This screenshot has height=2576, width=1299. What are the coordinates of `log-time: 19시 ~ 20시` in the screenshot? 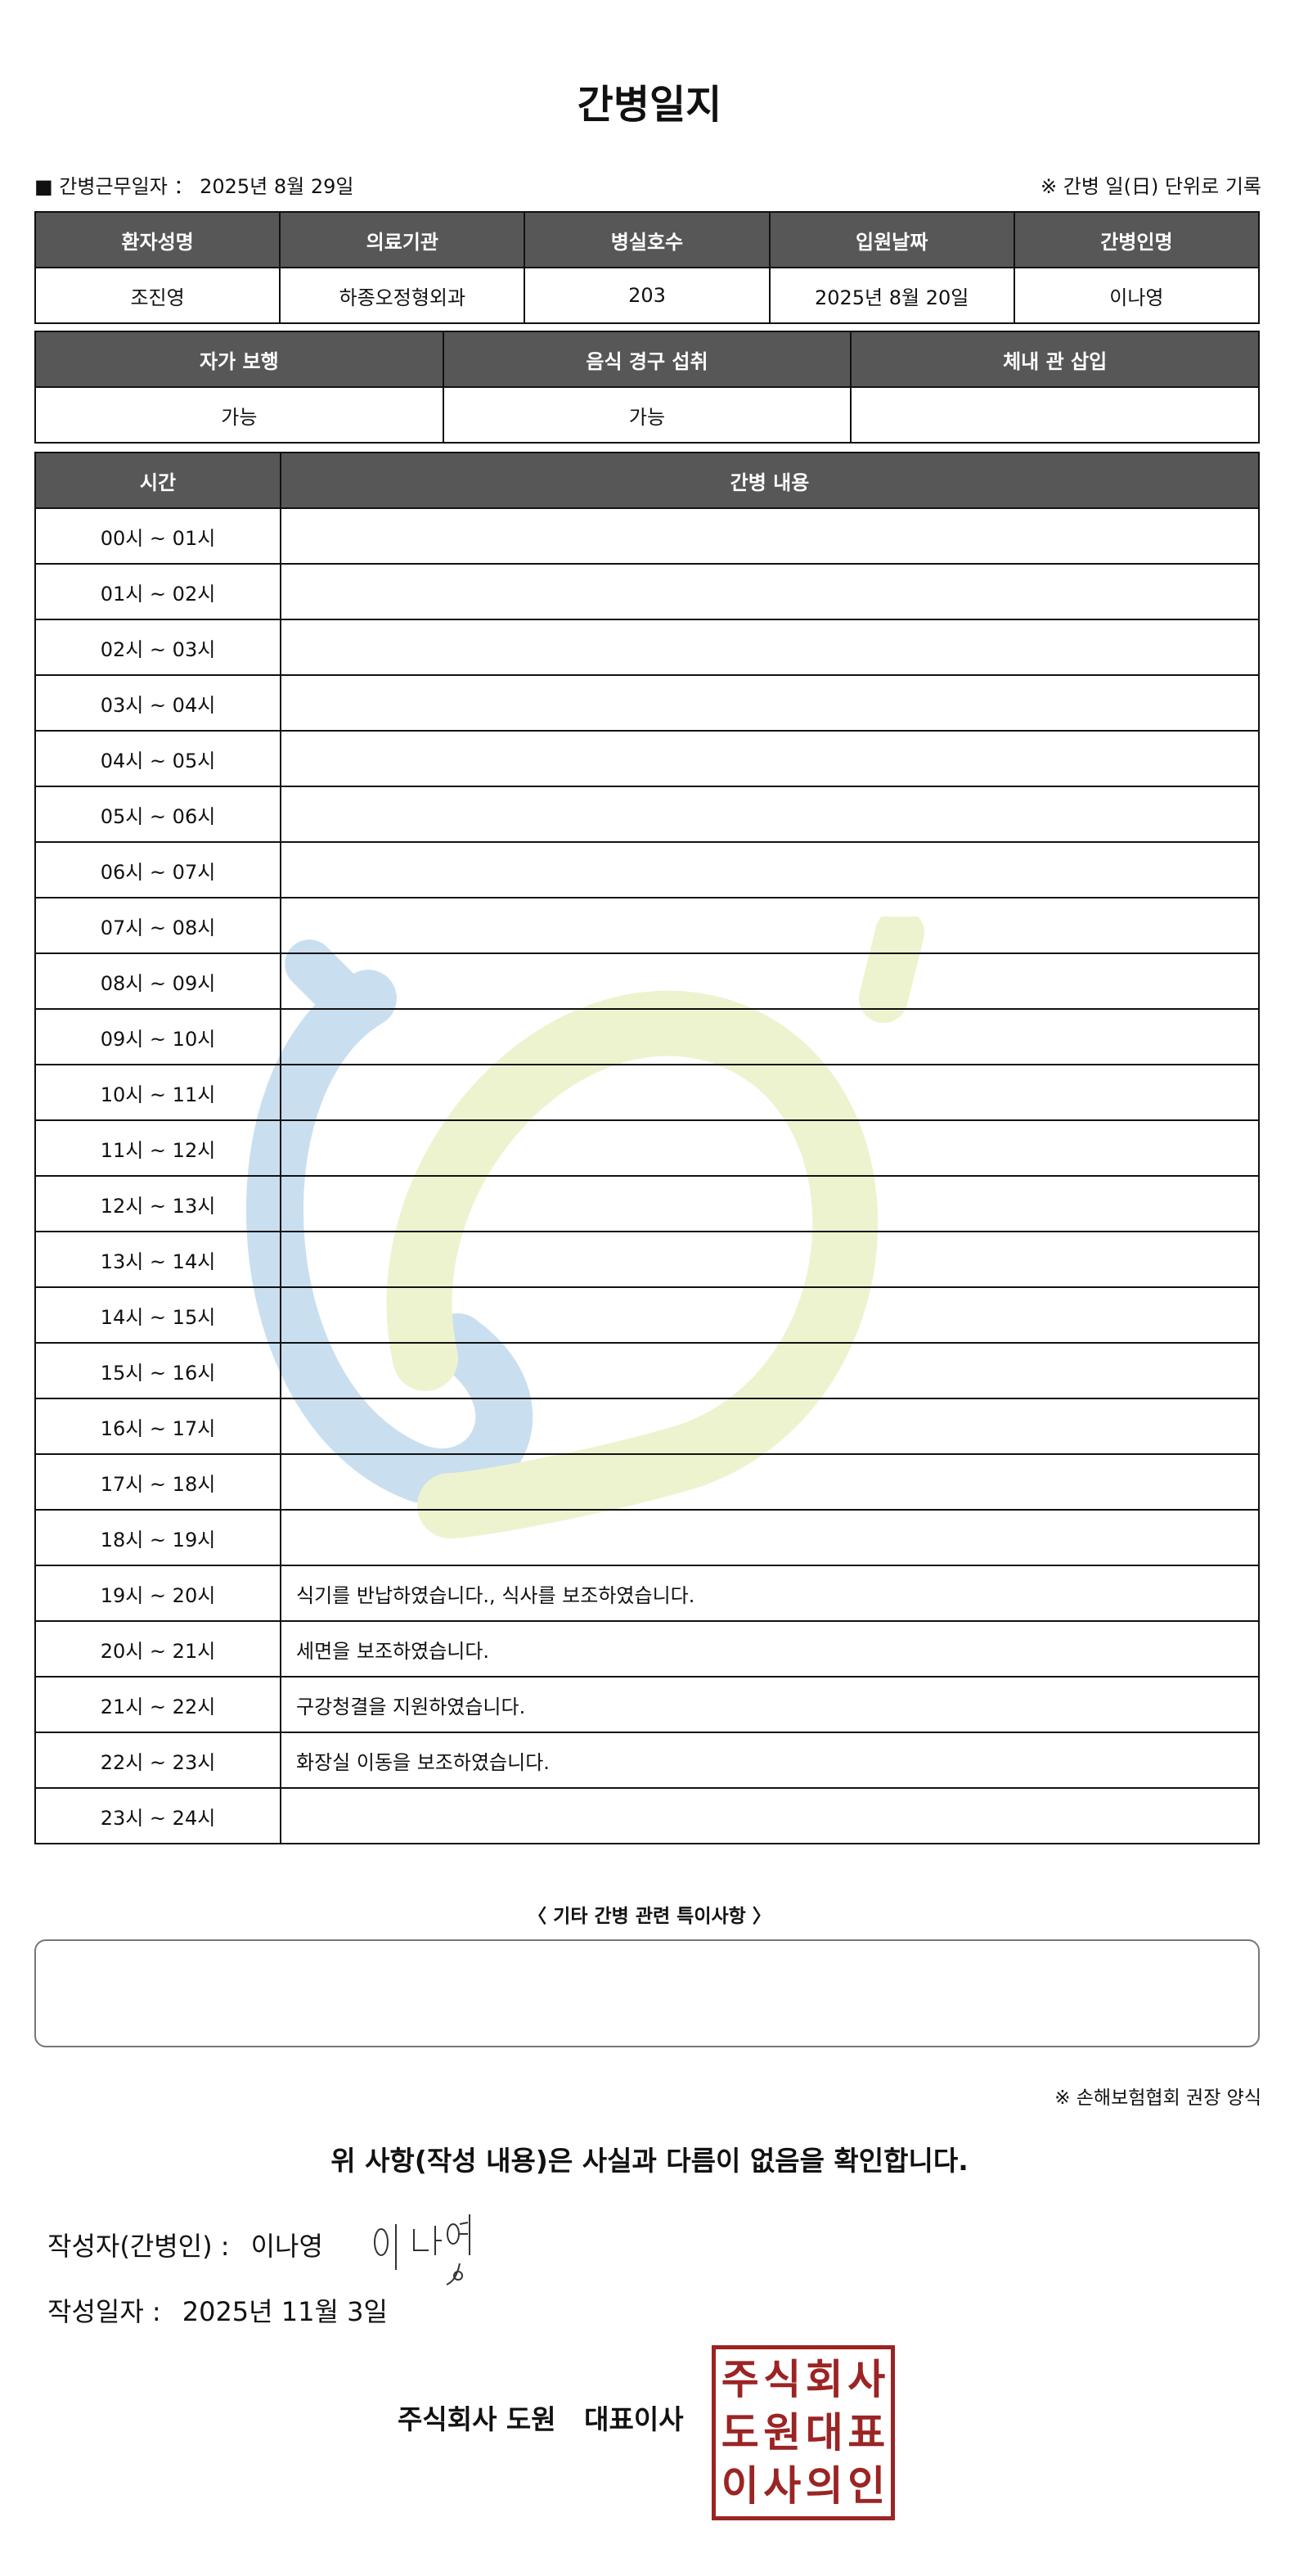 It's located at (157, 1593).